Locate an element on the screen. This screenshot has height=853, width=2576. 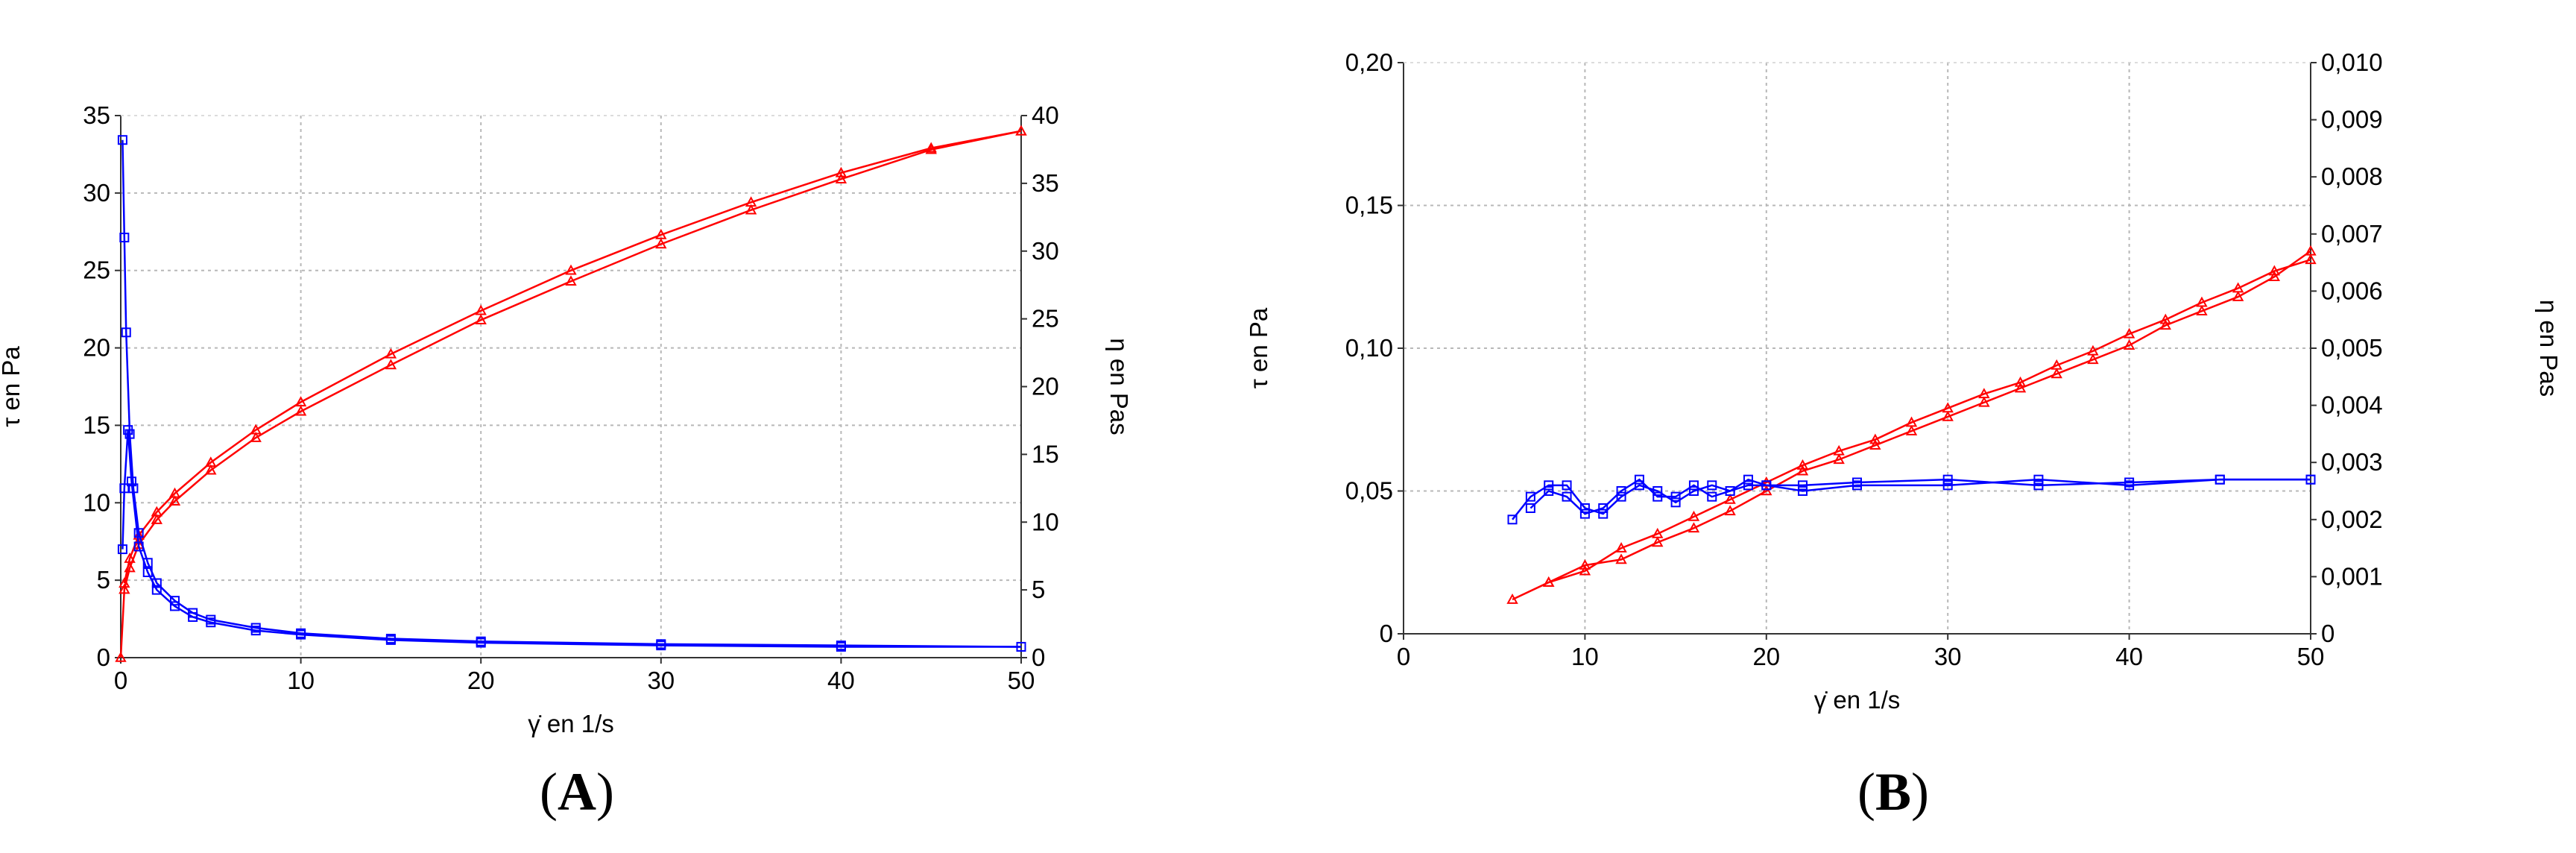
y-right-tick-label: 0,004 is located at coordinates (2352, 405).